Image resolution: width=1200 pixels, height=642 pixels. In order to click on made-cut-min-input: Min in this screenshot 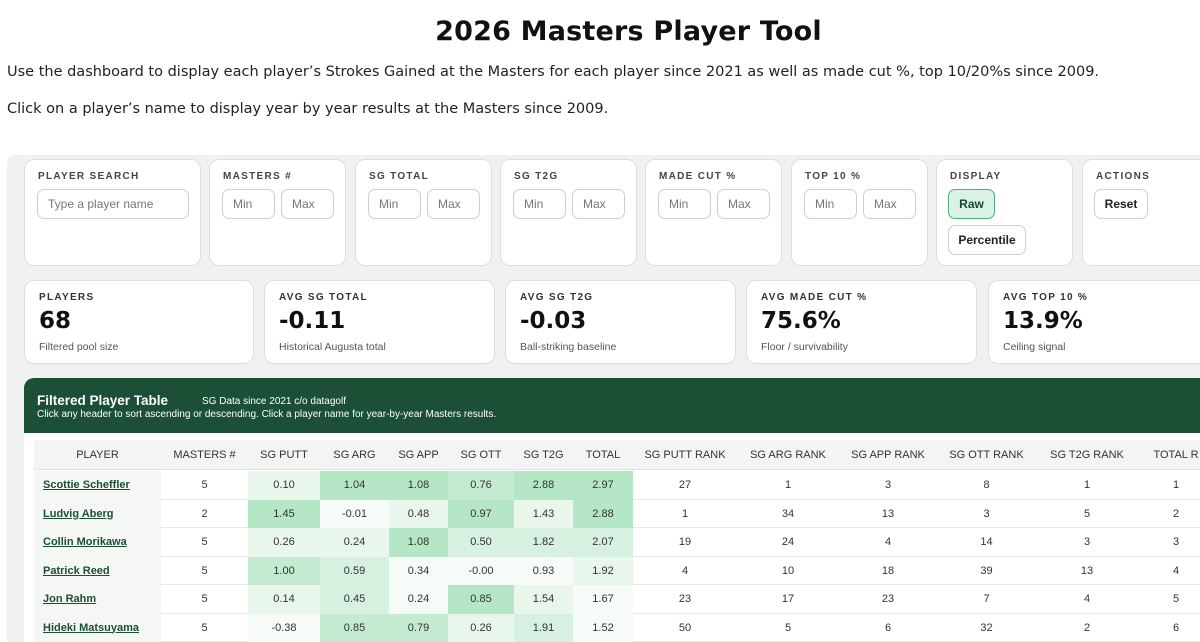, I will do `click(684, 204)`.